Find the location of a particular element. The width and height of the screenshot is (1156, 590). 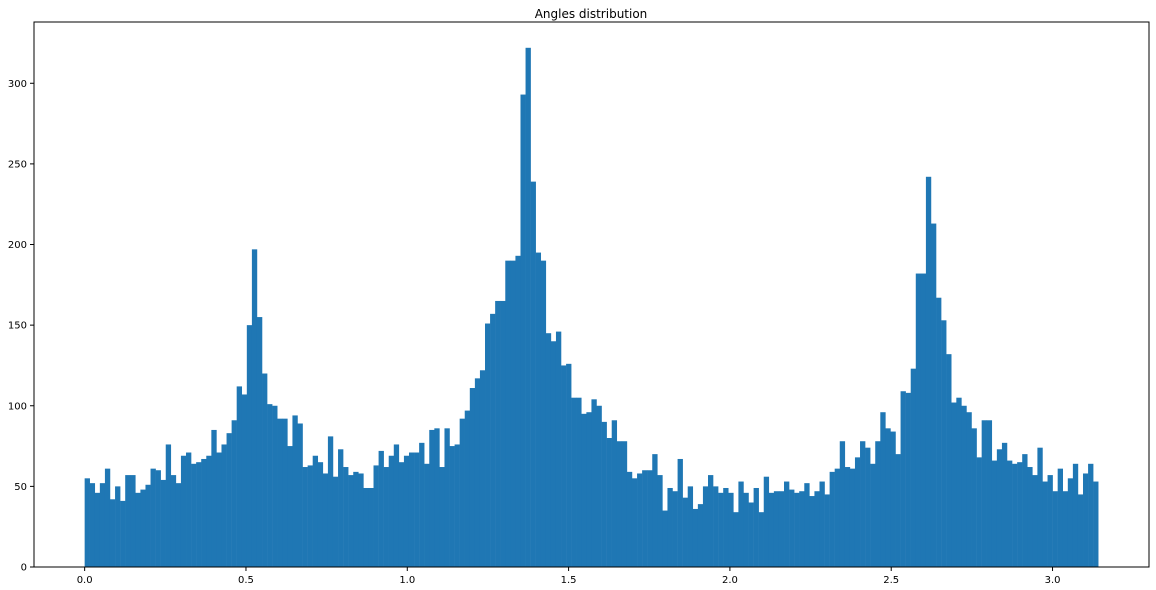

x-tick-label: 0.0 is located at coordinates (85, 580).